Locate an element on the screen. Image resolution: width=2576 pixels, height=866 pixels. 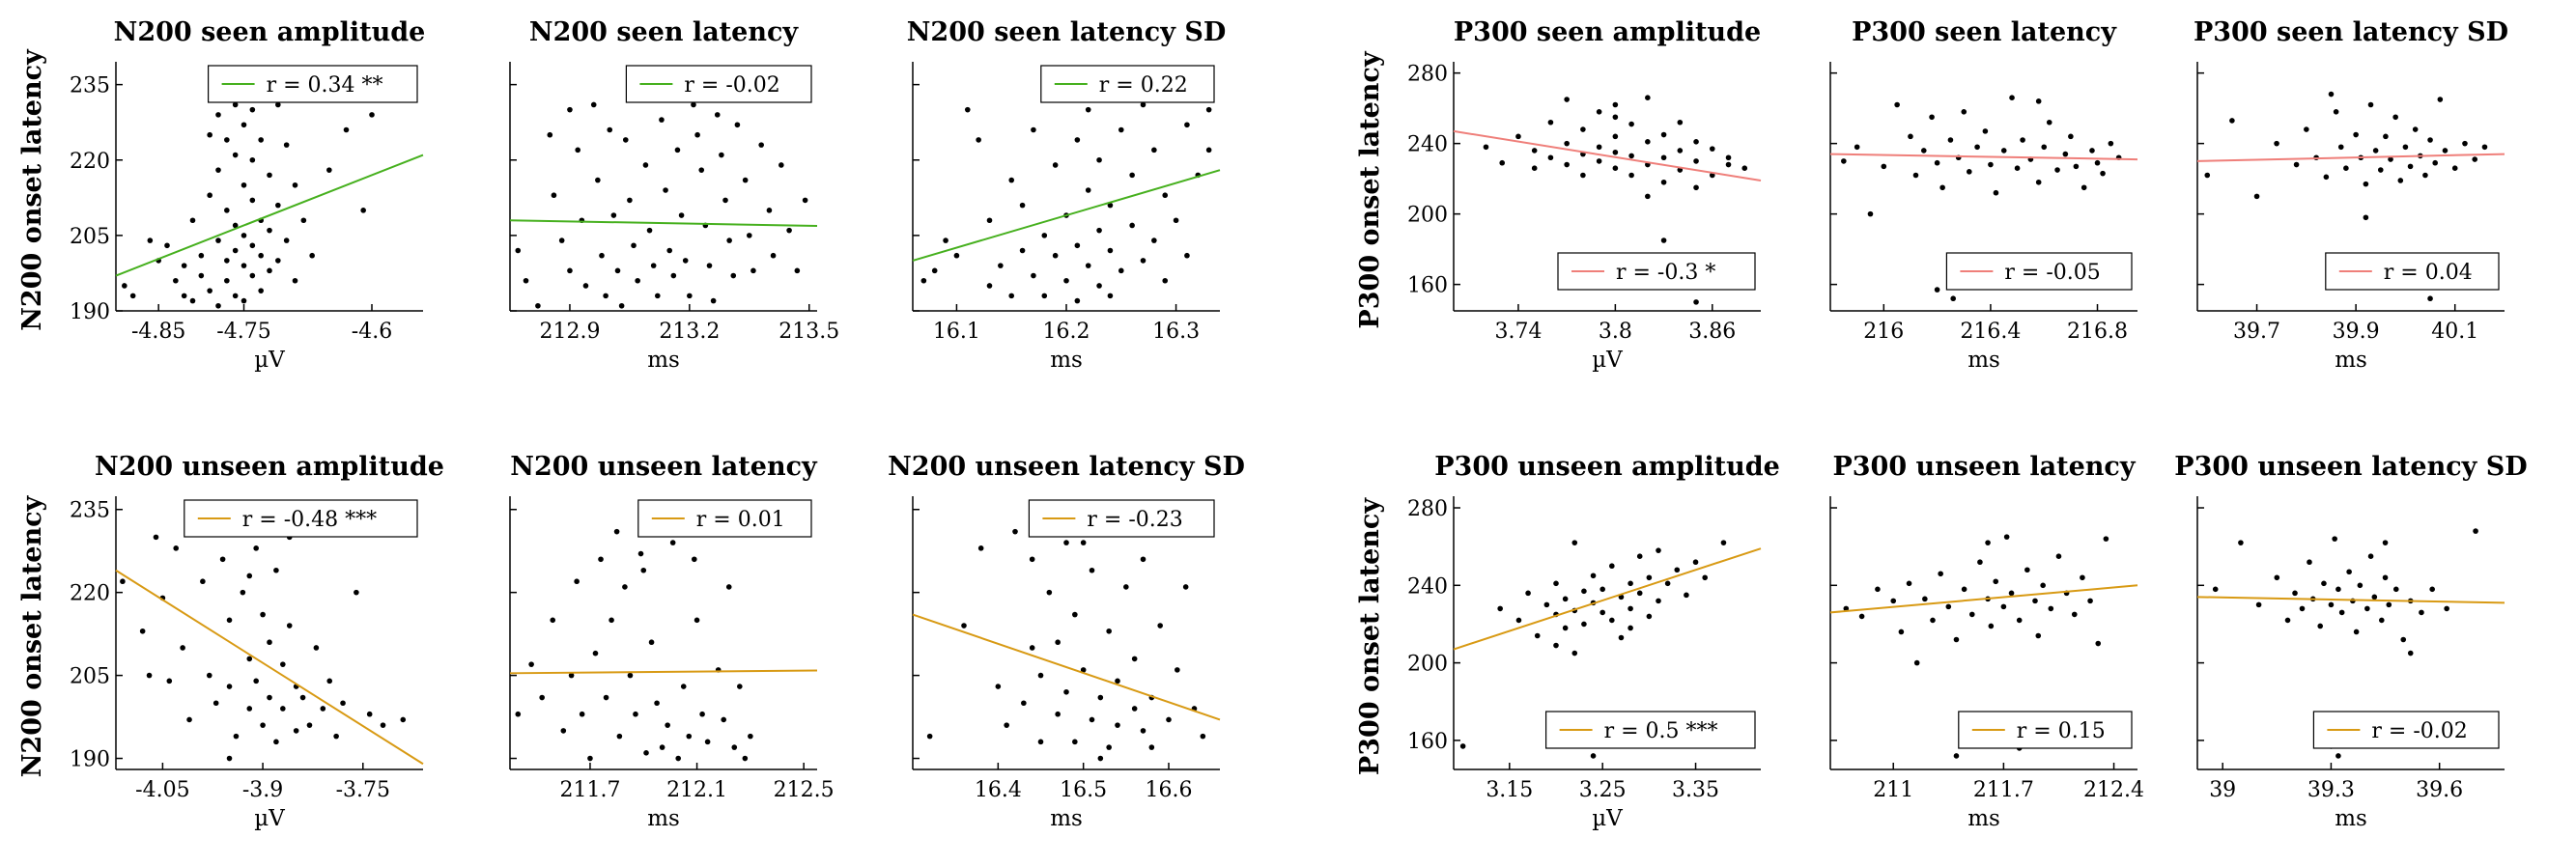
panel-title: P300 seen latency is located at coordinates (1984, 32).